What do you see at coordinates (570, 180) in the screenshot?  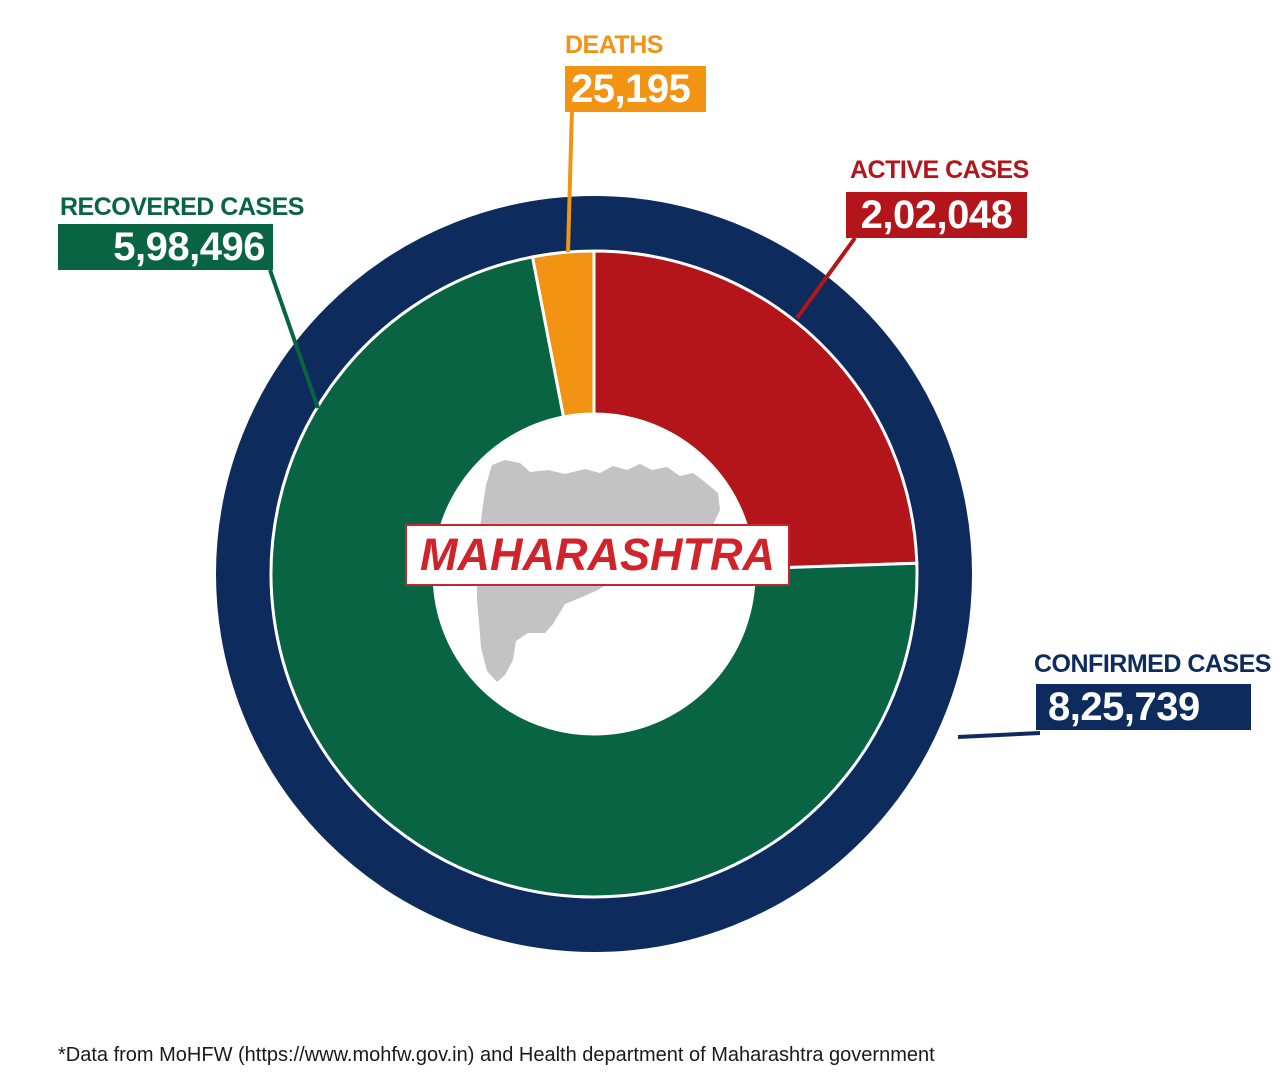 I see `deaths-leader` at bounding box center [570, 180].